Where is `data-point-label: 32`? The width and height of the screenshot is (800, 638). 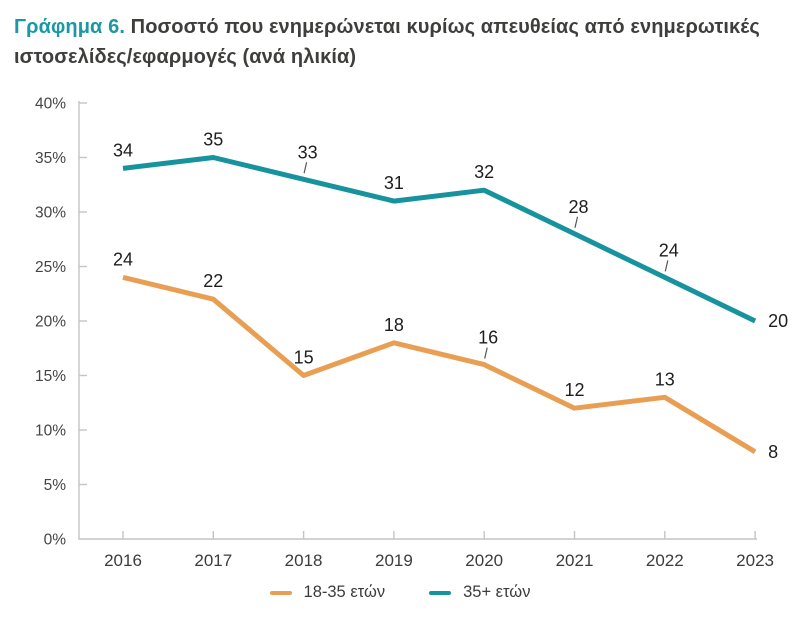
data-point-label: 32 is located at coordinates (484, 172).